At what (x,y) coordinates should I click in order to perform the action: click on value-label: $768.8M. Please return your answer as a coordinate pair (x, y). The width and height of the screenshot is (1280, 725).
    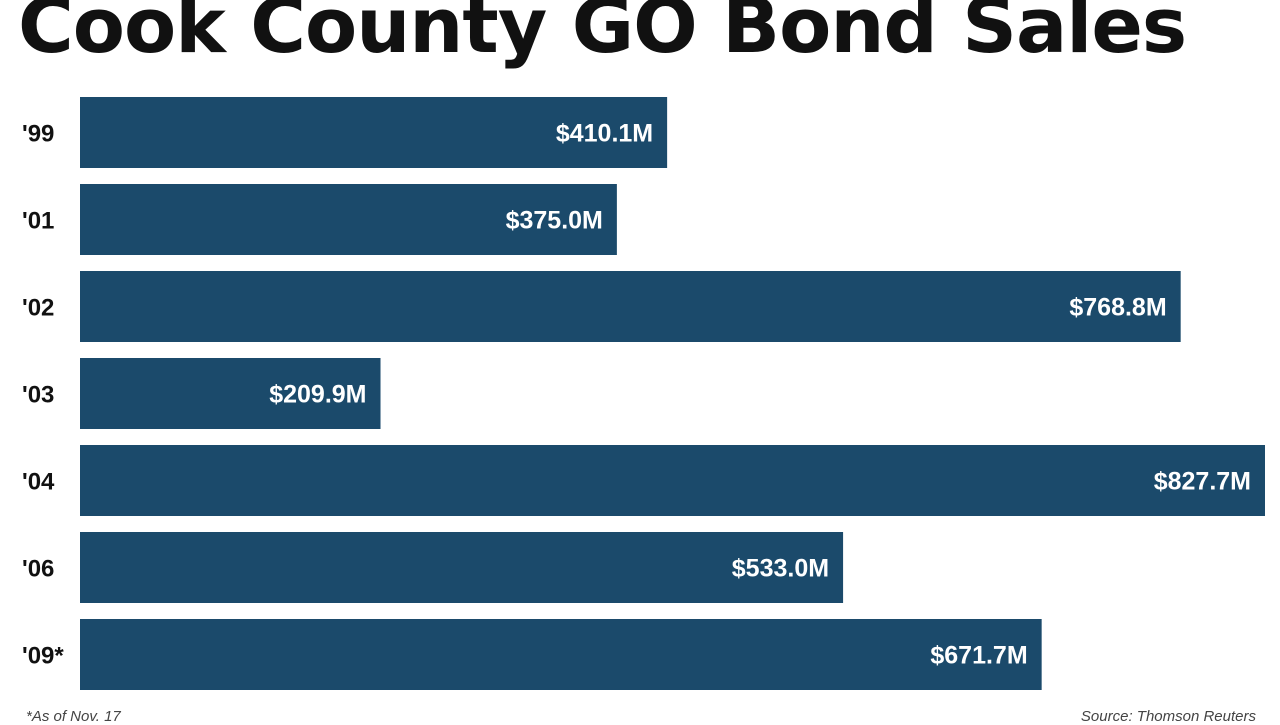
    Looking at the image, I should click on (1117, 308).